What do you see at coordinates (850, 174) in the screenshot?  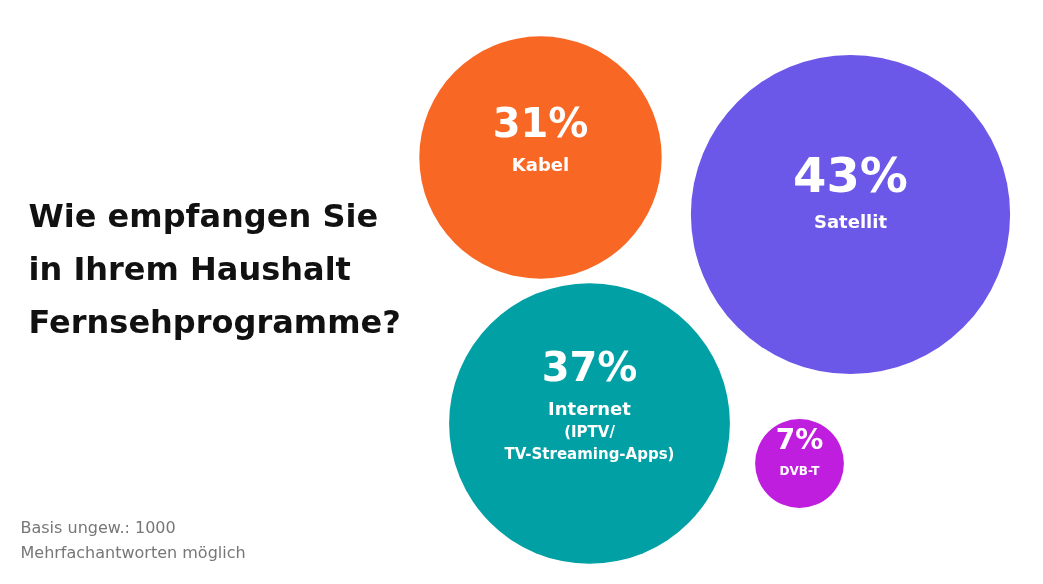 I see `data-label: 43%` at bounding box center [850, 174].